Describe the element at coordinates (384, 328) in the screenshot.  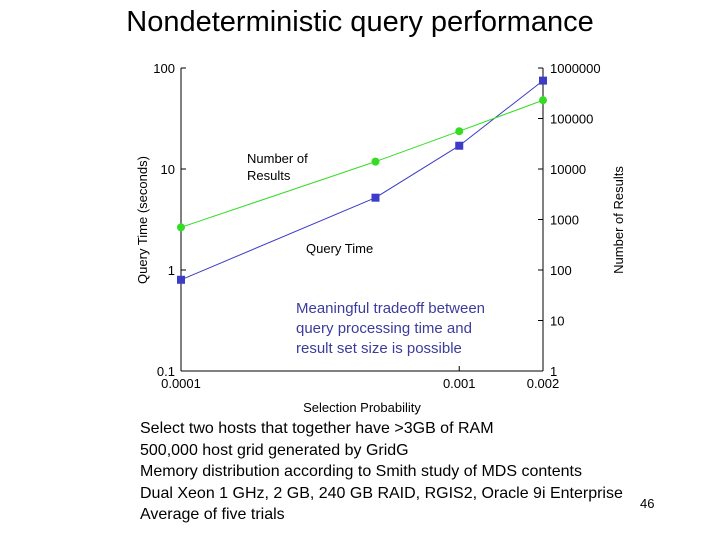
I see `callout-line-2: query processing time and` at that location.